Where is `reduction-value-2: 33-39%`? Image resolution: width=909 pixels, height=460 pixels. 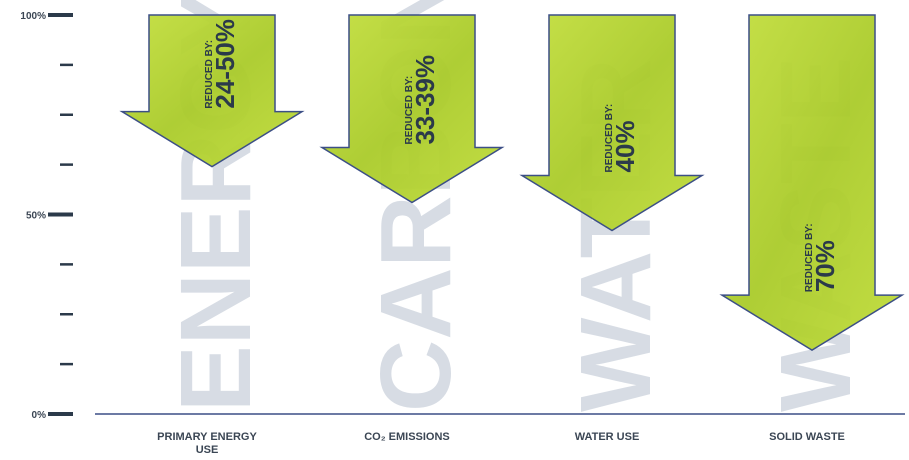 reduction-value-2: 33-39% is located at coordinates (425, 100).